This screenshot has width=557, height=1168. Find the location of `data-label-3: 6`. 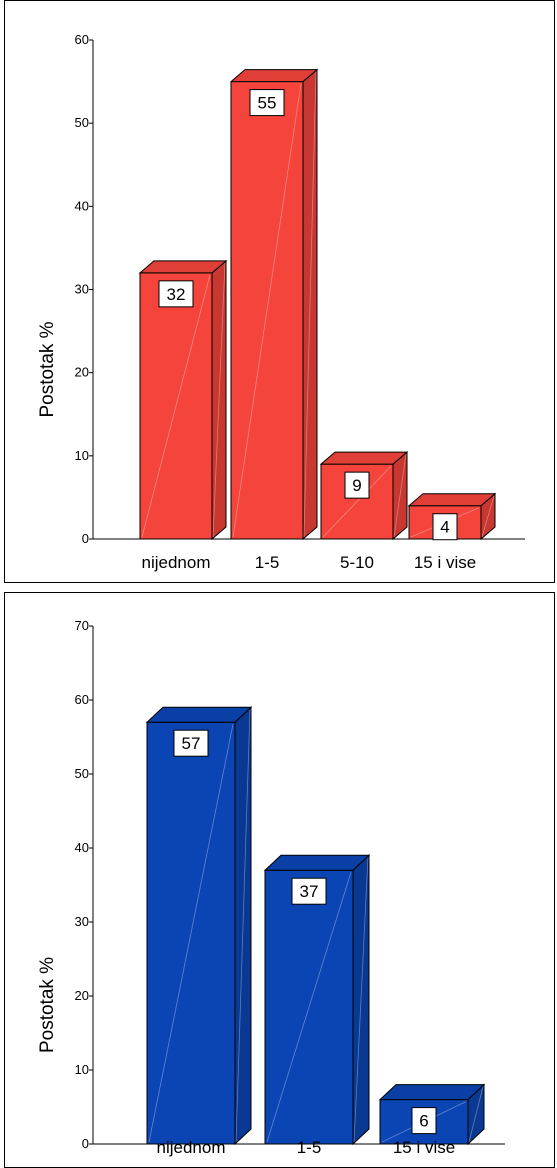

data-label-3: 6 is located at coordinates (423, 1121).